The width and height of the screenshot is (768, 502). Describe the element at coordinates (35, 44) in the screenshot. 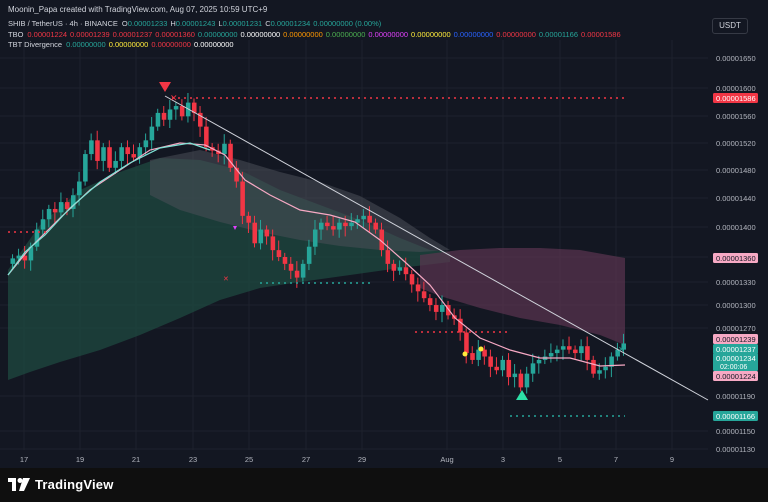

I see `tbt-label: TBT Divergence` at that location.